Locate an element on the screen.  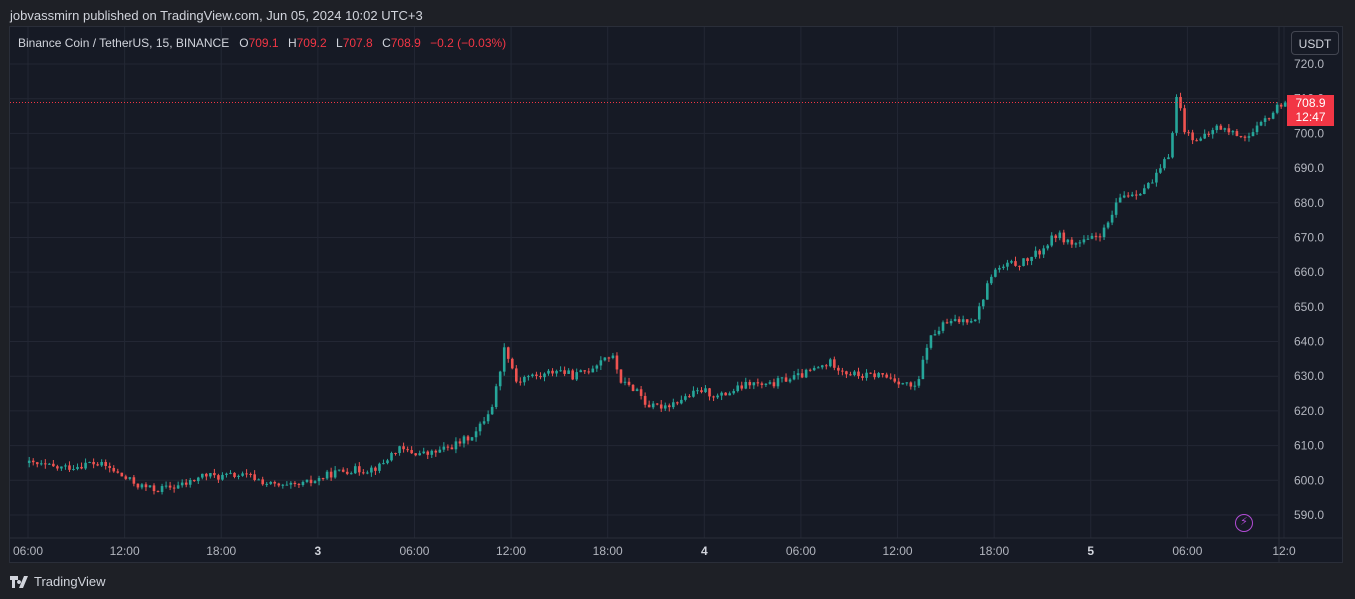
last-price-tag: 708.9 12:47 is located at coordinates (1310, 110).